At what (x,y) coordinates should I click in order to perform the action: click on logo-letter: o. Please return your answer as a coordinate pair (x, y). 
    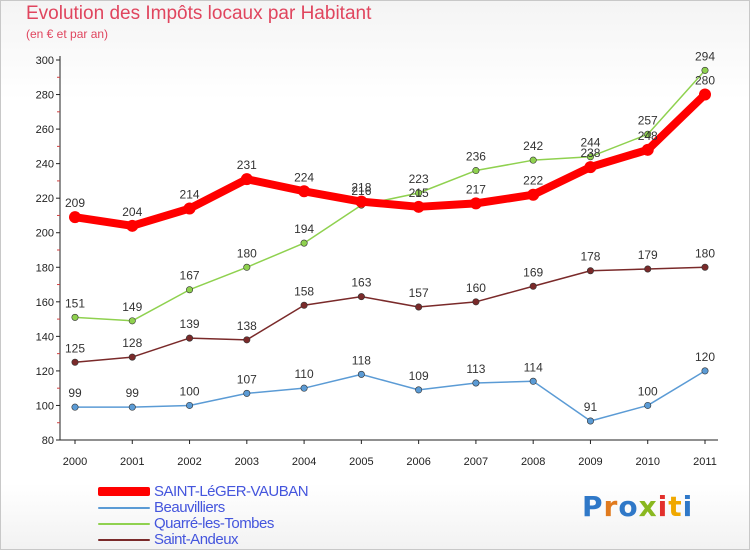
    Looking at the image, I should click on (628, 506).